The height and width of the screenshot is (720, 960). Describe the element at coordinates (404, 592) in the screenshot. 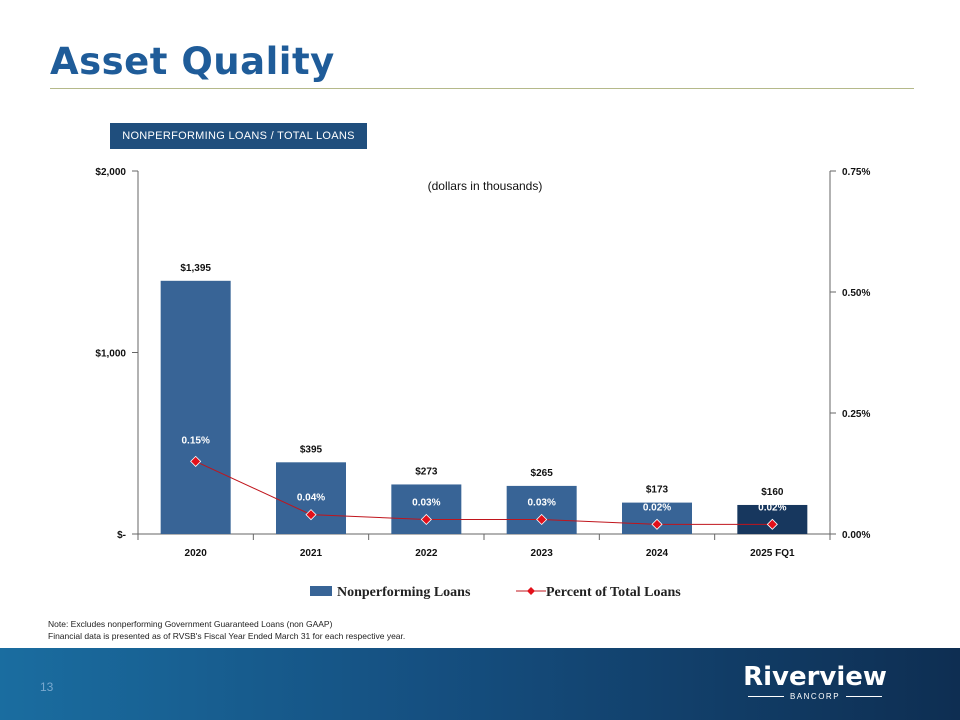

I see `legend-label-bars: Nonperforming Loans` at that location.